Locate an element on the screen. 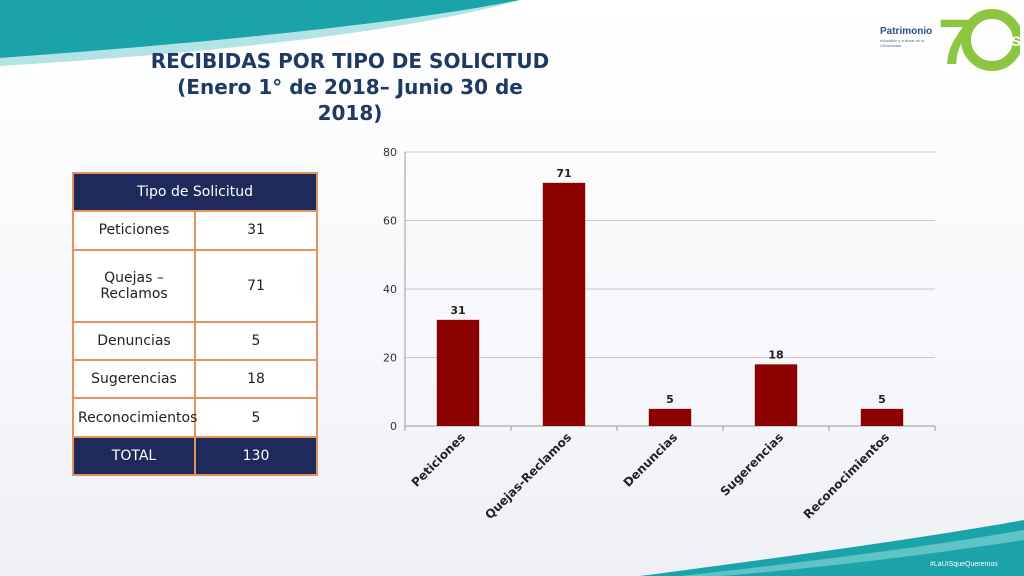  table-header-row: Tipo de Solicitud is located at coordinates (195, 192).